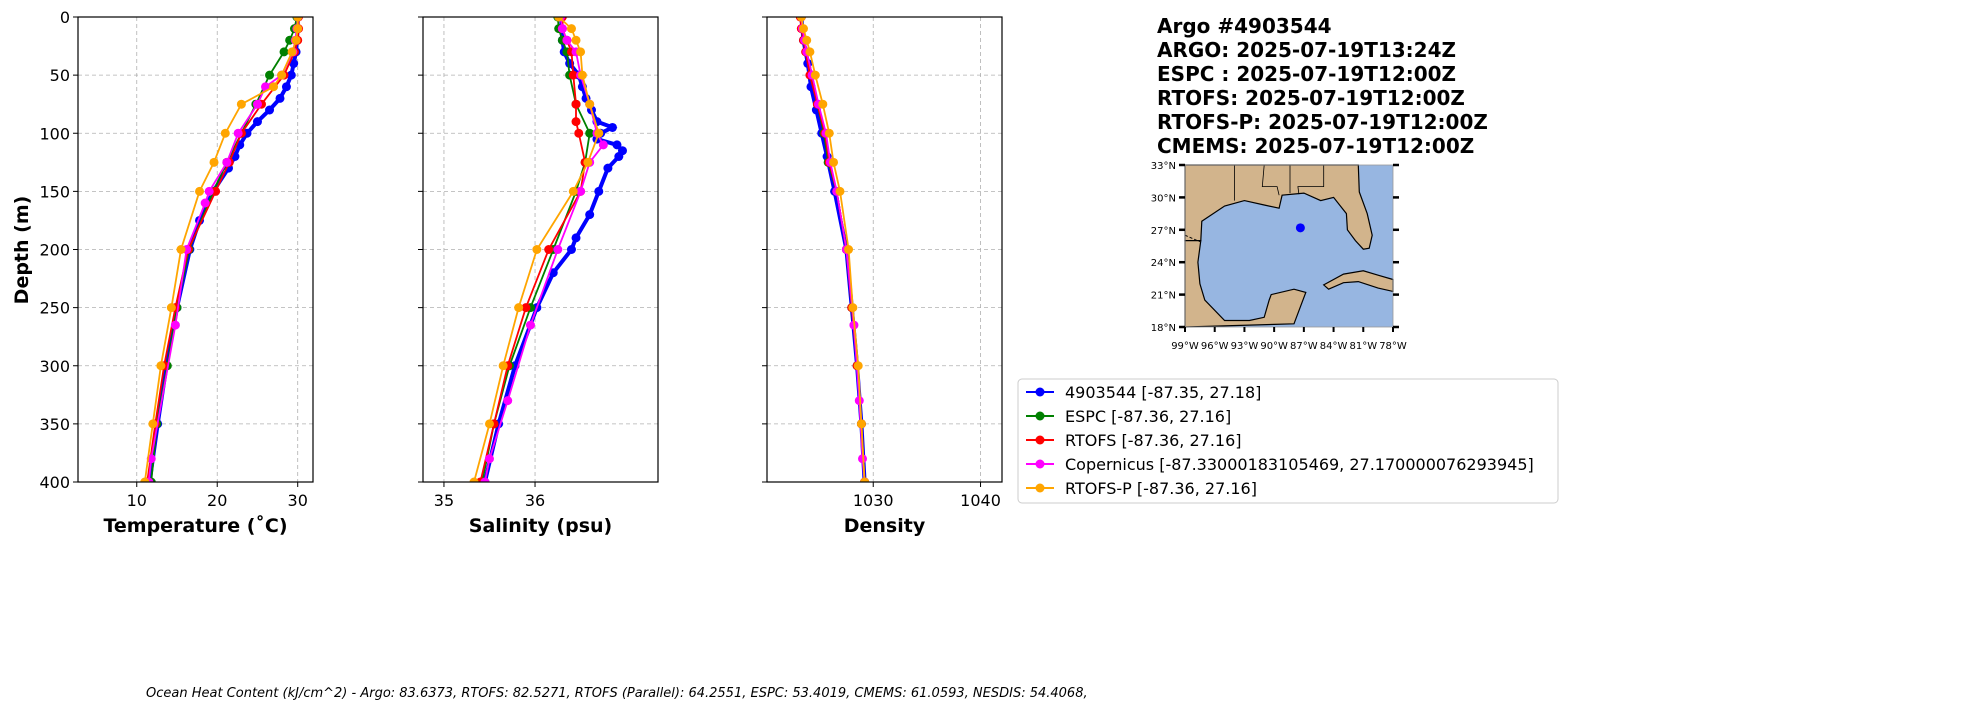 The height and width of the screenshot is (712, 1988). I want to click on x-tick-label: 20, so click(217, 500).